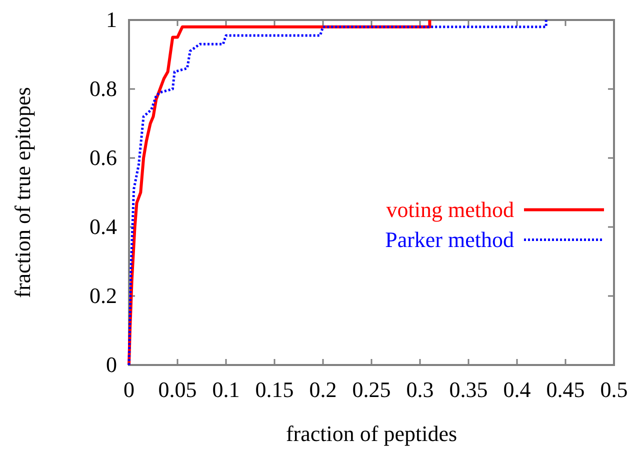  What do you see at coordinates (129, 389) in the screenshot?
I see `x-tick-label: 0` at bounding box center [129, 389].